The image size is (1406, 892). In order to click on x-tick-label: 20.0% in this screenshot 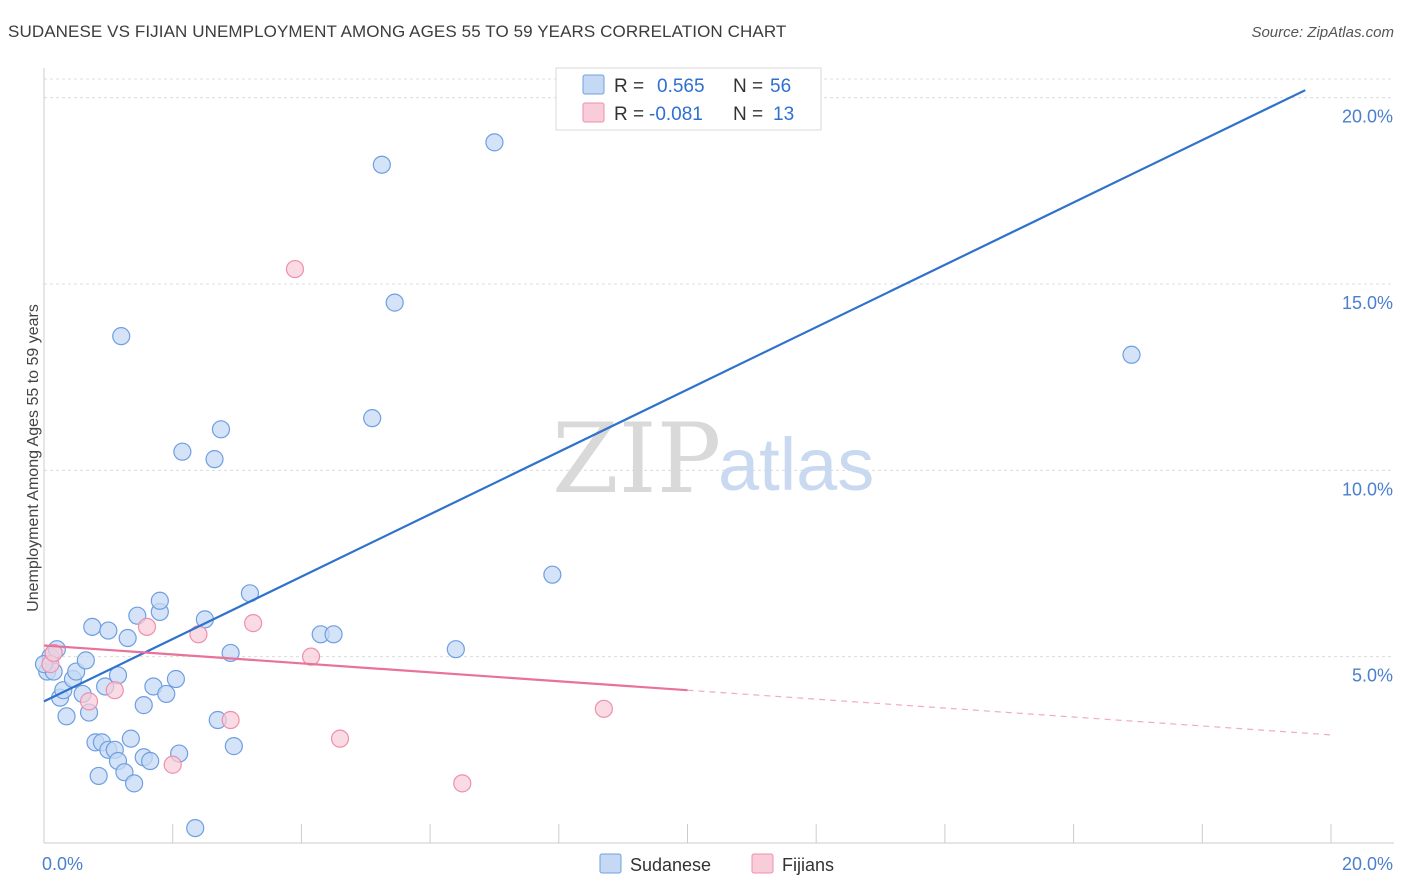, I will do `click(1367, 864)`.